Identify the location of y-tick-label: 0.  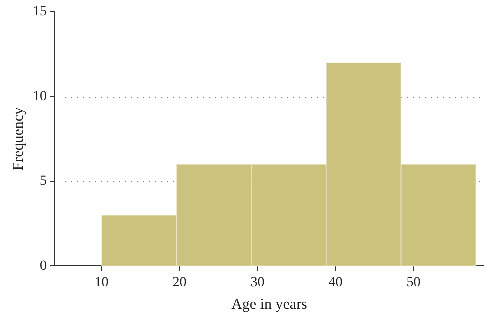
(43, 266).